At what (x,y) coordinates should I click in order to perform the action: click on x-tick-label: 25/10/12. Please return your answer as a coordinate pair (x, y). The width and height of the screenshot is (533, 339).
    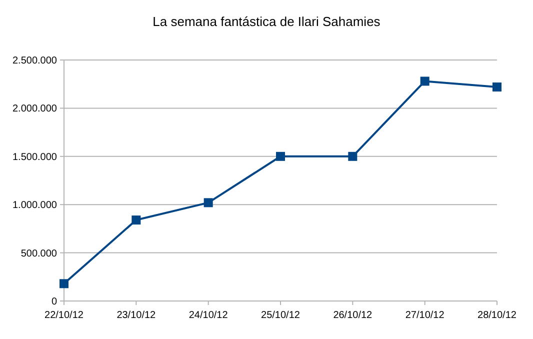
    Looking at the image, I should click on (280, 315).